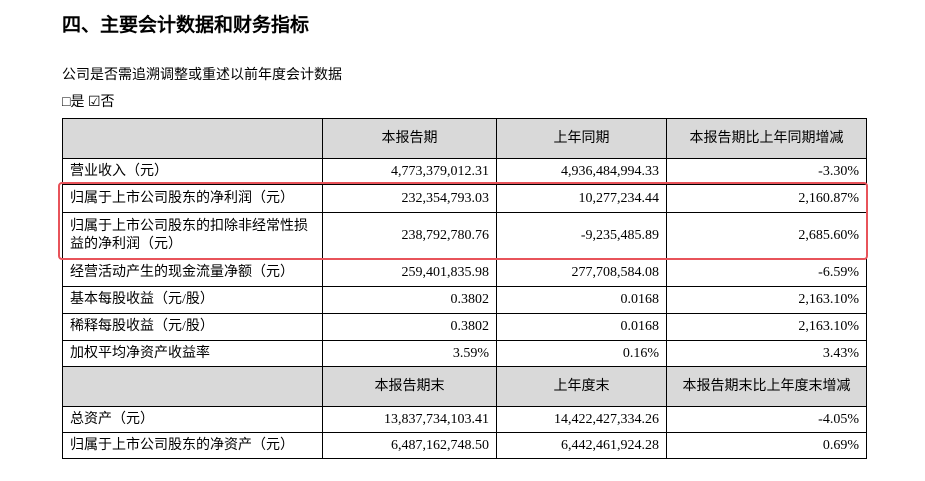 The image size is (925, 481). I want to click on label-cell: 总资产（元）, so click(192, 419).